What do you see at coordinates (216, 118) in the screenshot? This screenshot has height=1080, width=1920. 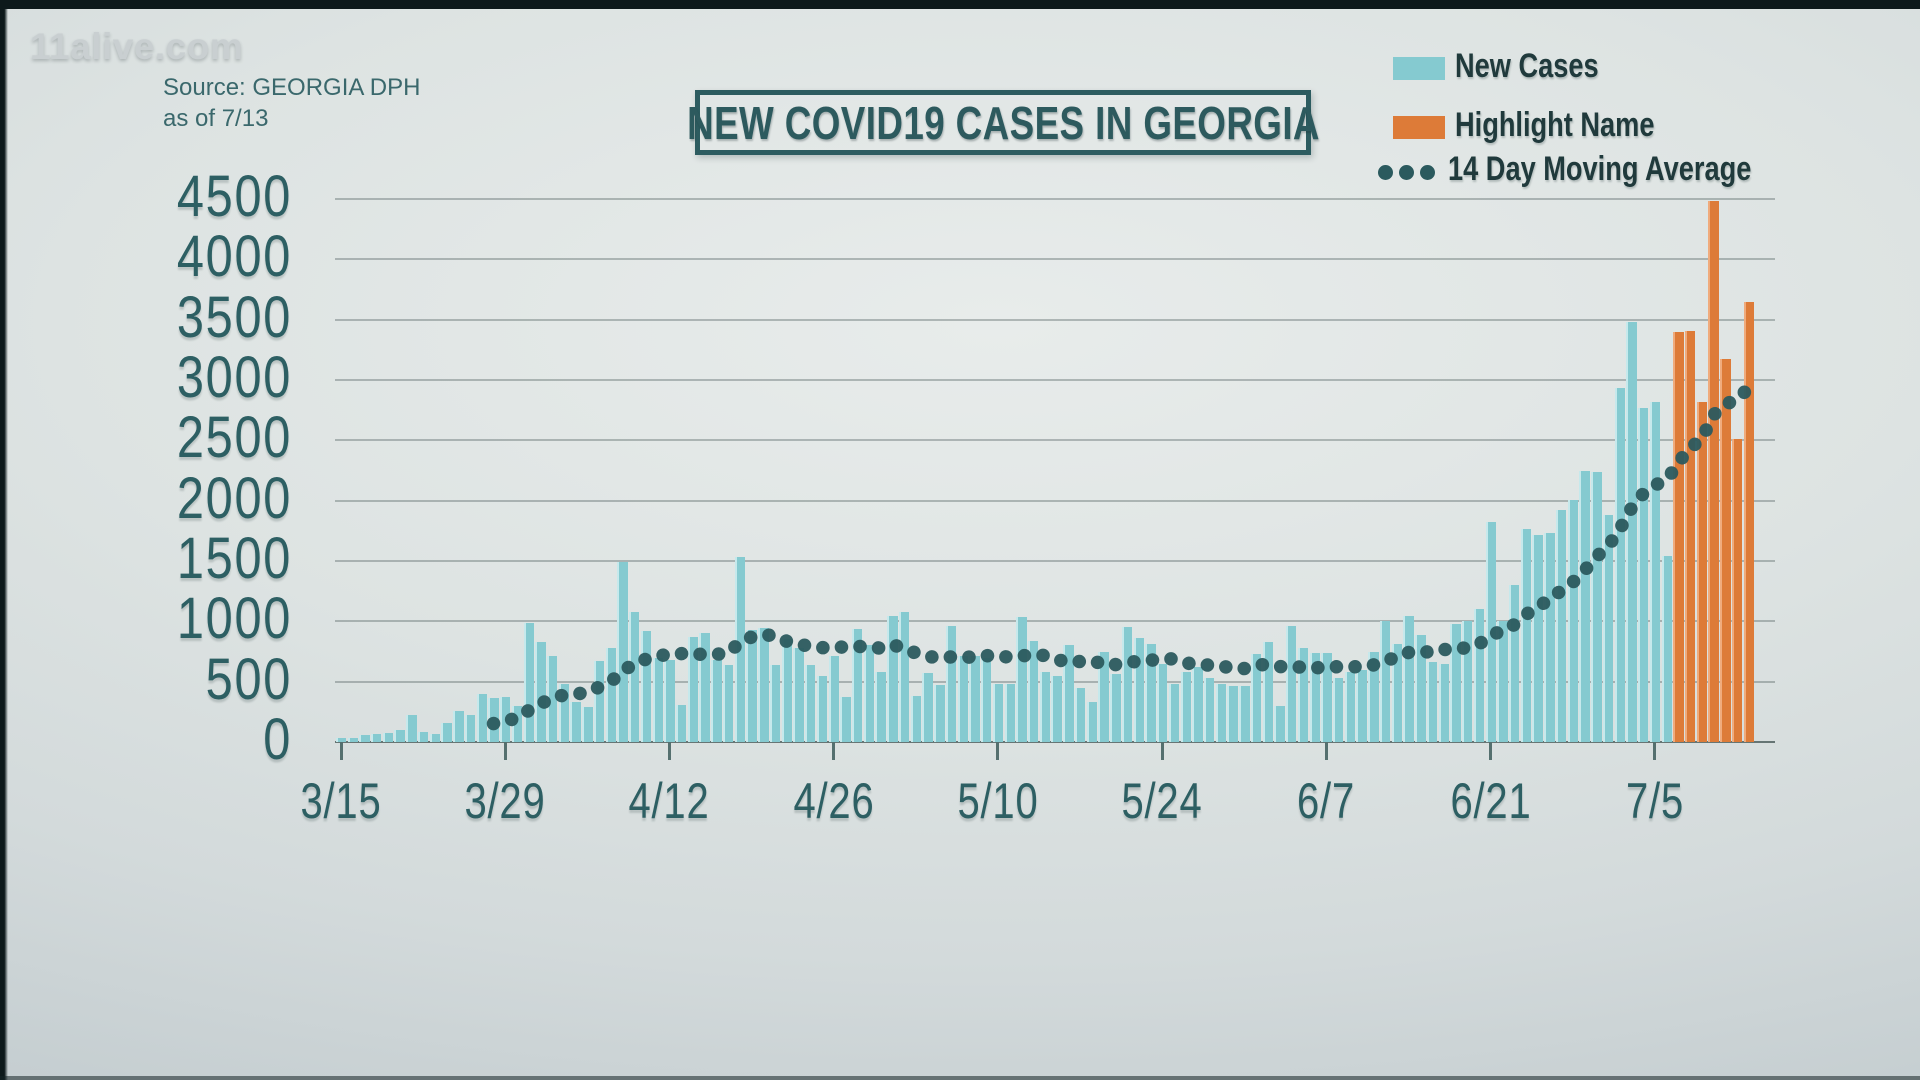 I see `source-line2: as of 7/13` at bounding box center [216, 118].